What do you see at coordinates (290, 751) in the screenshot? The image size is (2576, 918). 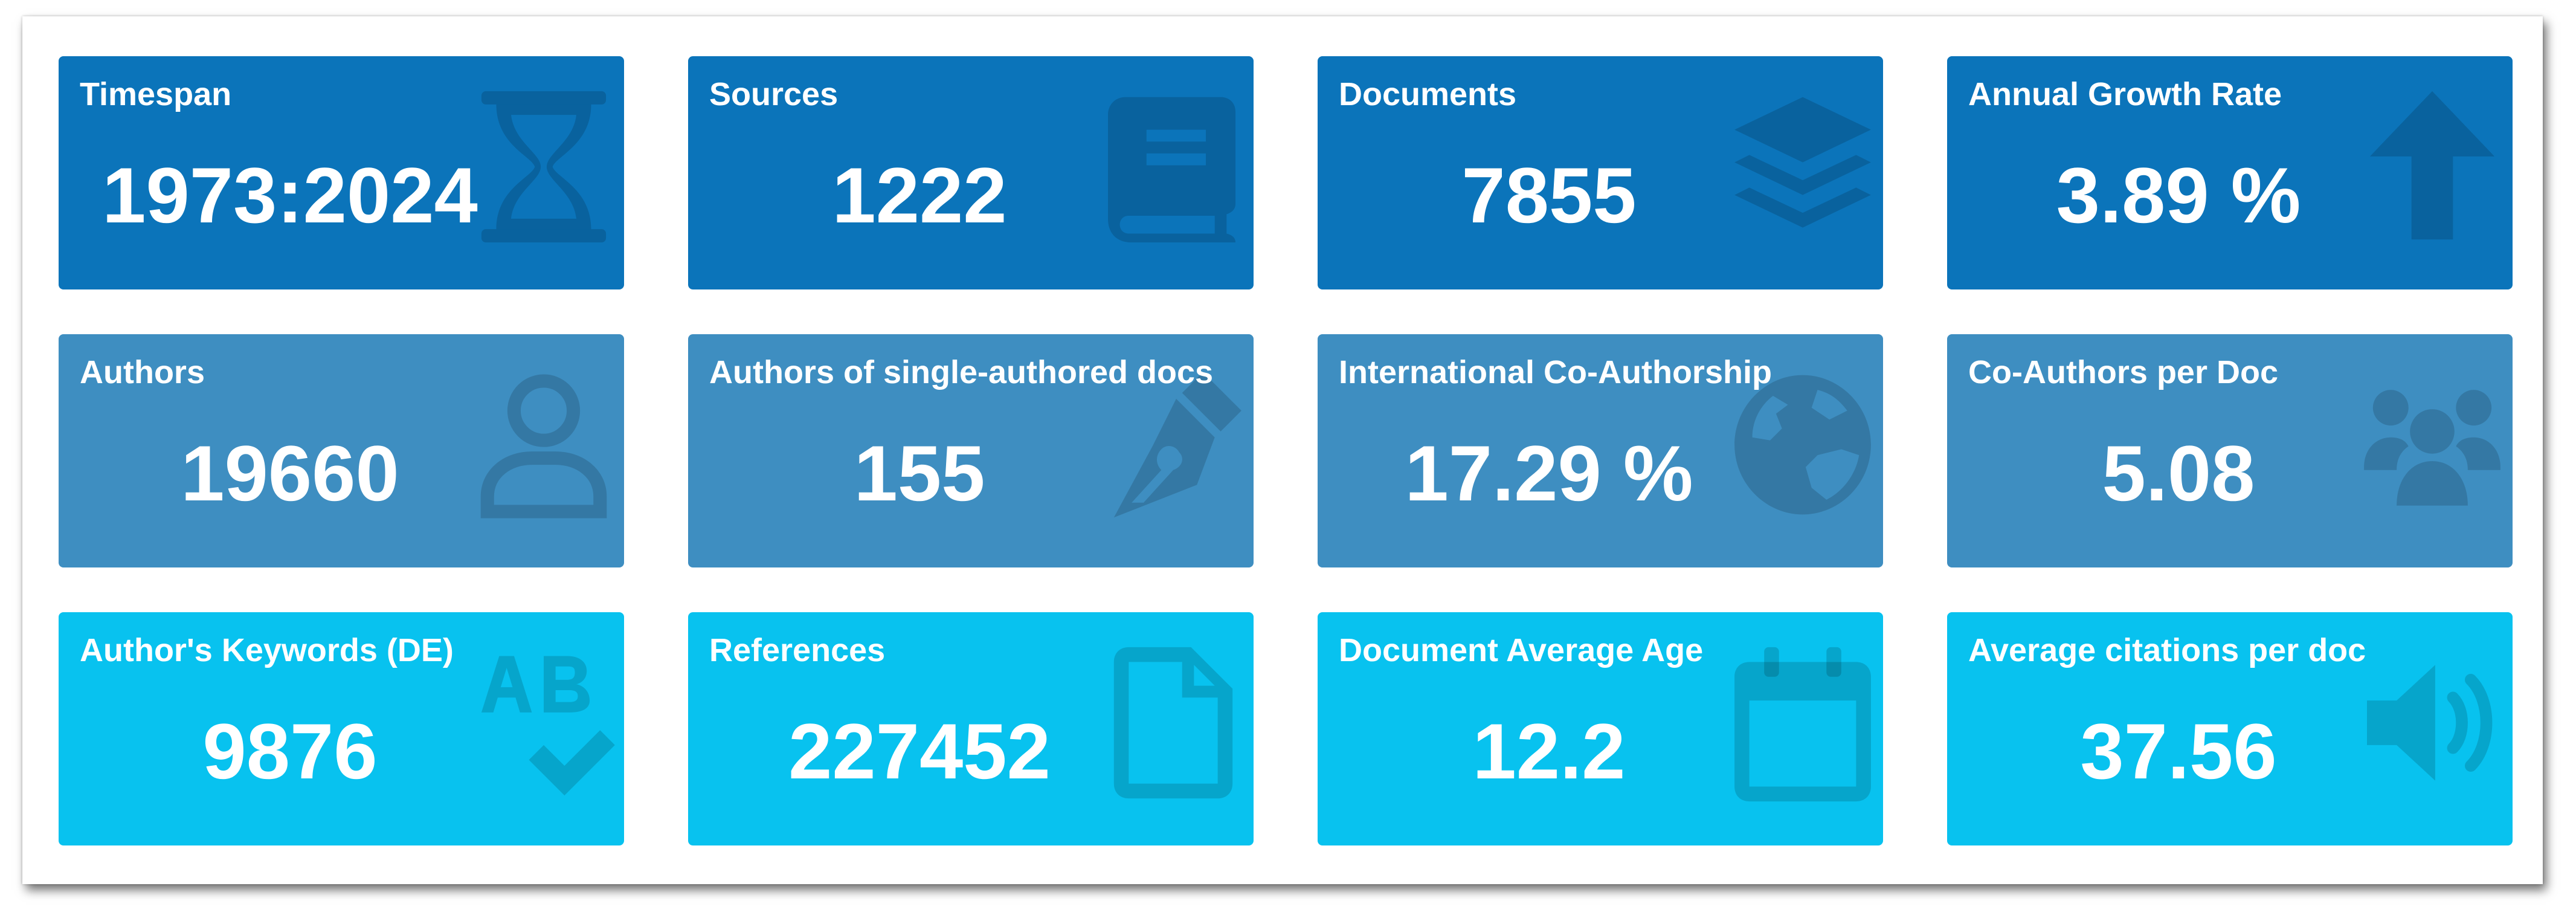 I see `infobox-value: 9876` at bounding box center [290, 751].